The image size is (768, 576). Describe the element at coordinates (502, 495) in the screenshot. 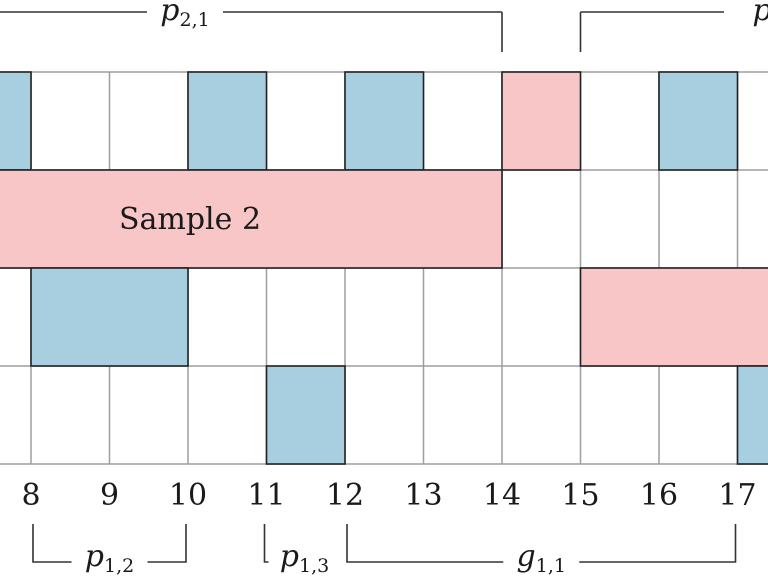

I see `x-tick-label: 14` at that location.